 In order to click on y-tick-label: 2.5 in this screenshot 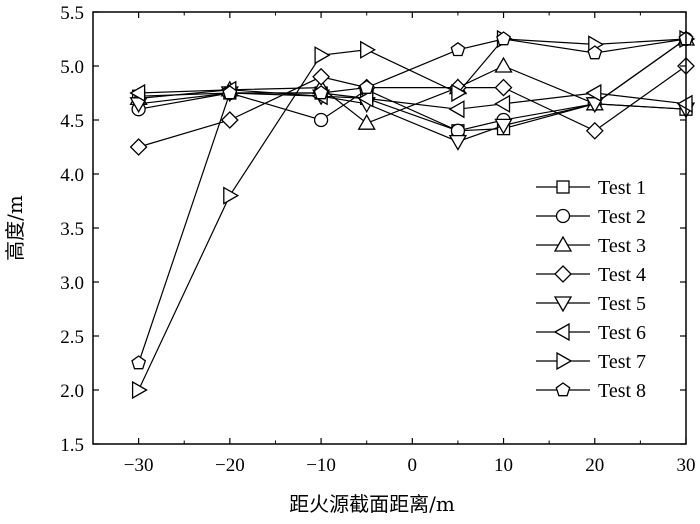, I will do `click(72, 337)`.